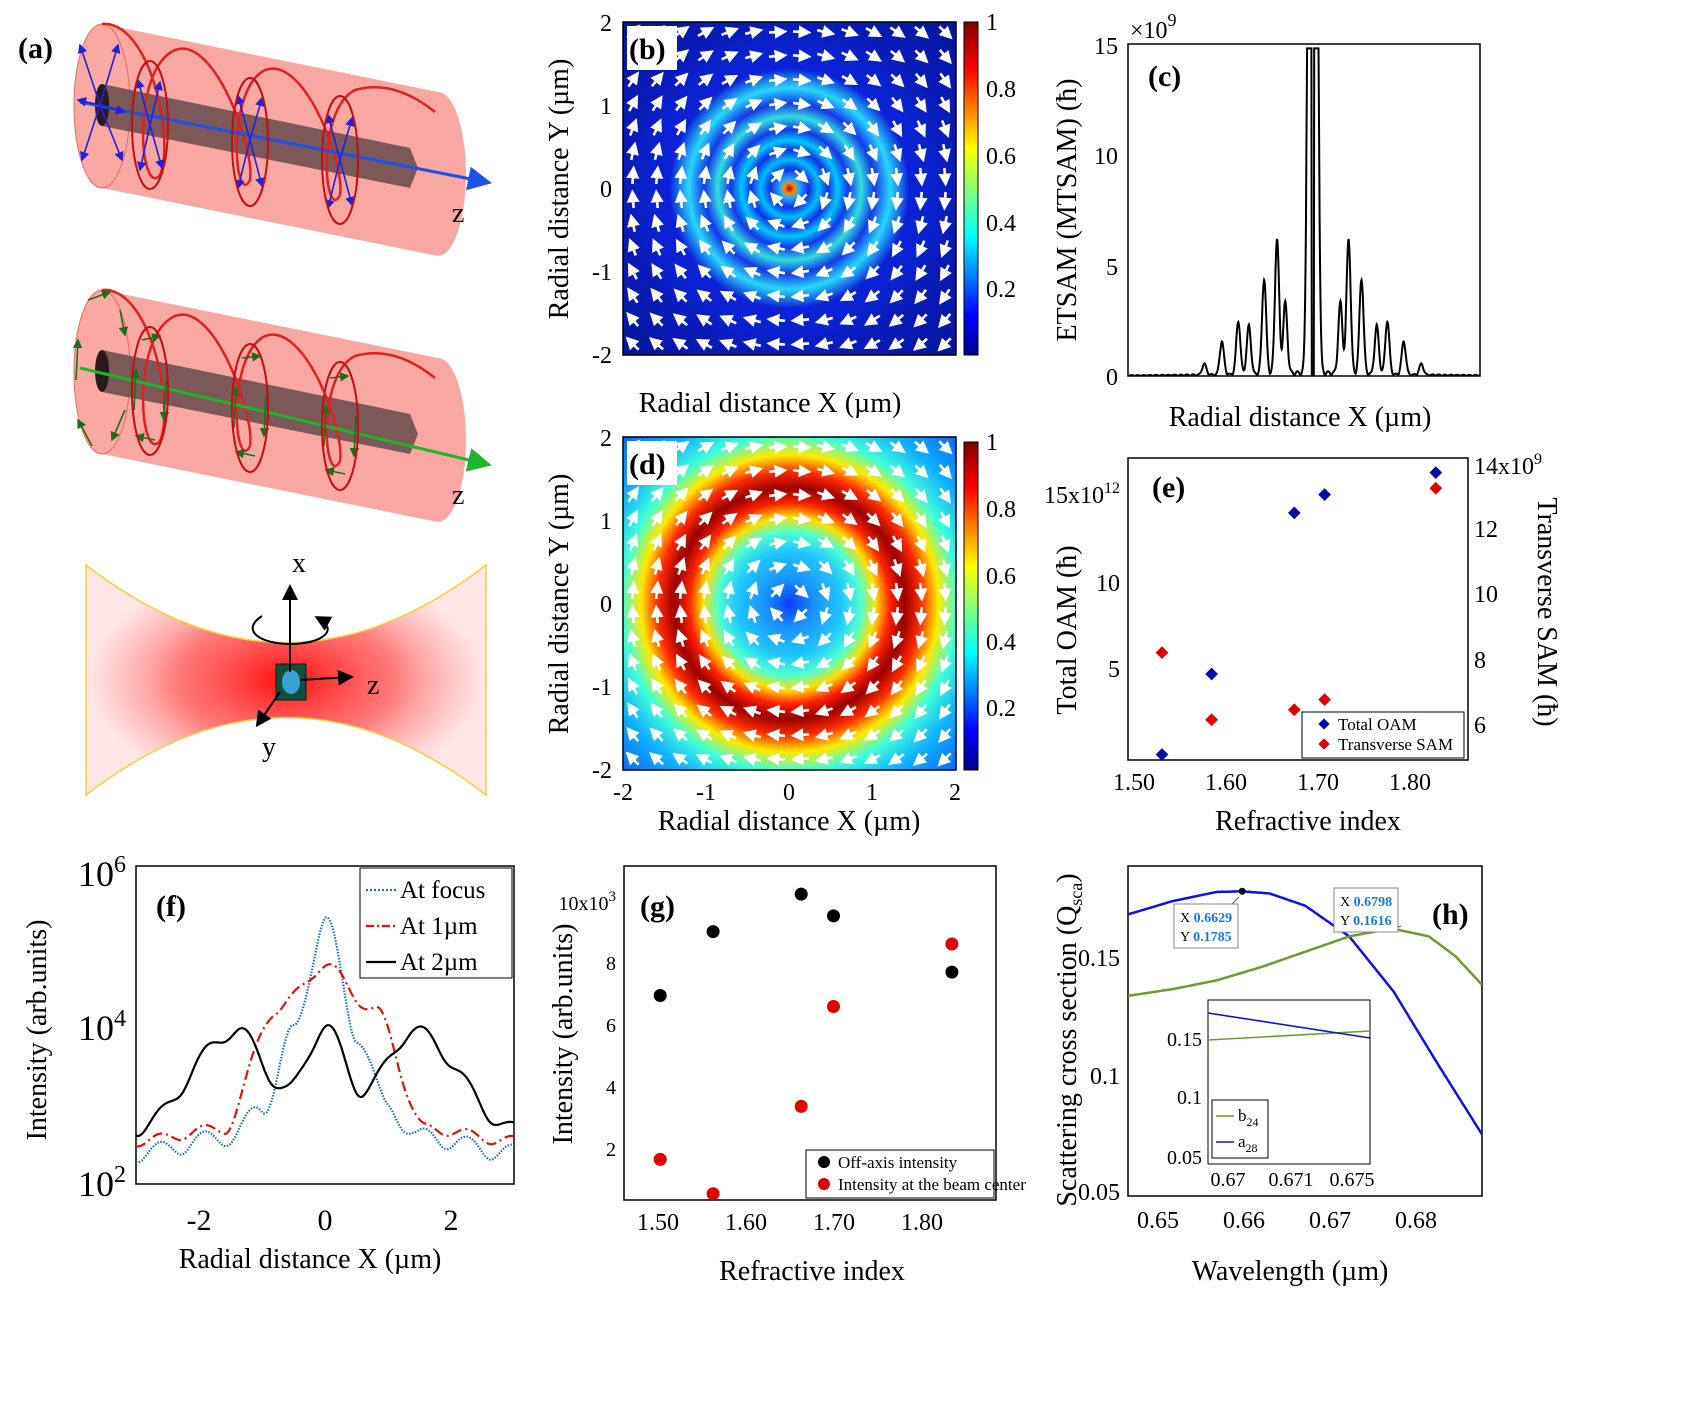  What do you see at coordinates (1318, 783) in the screenshot?
I see `e-xtick-2: 1.70` at bounding box center [1318, 783].